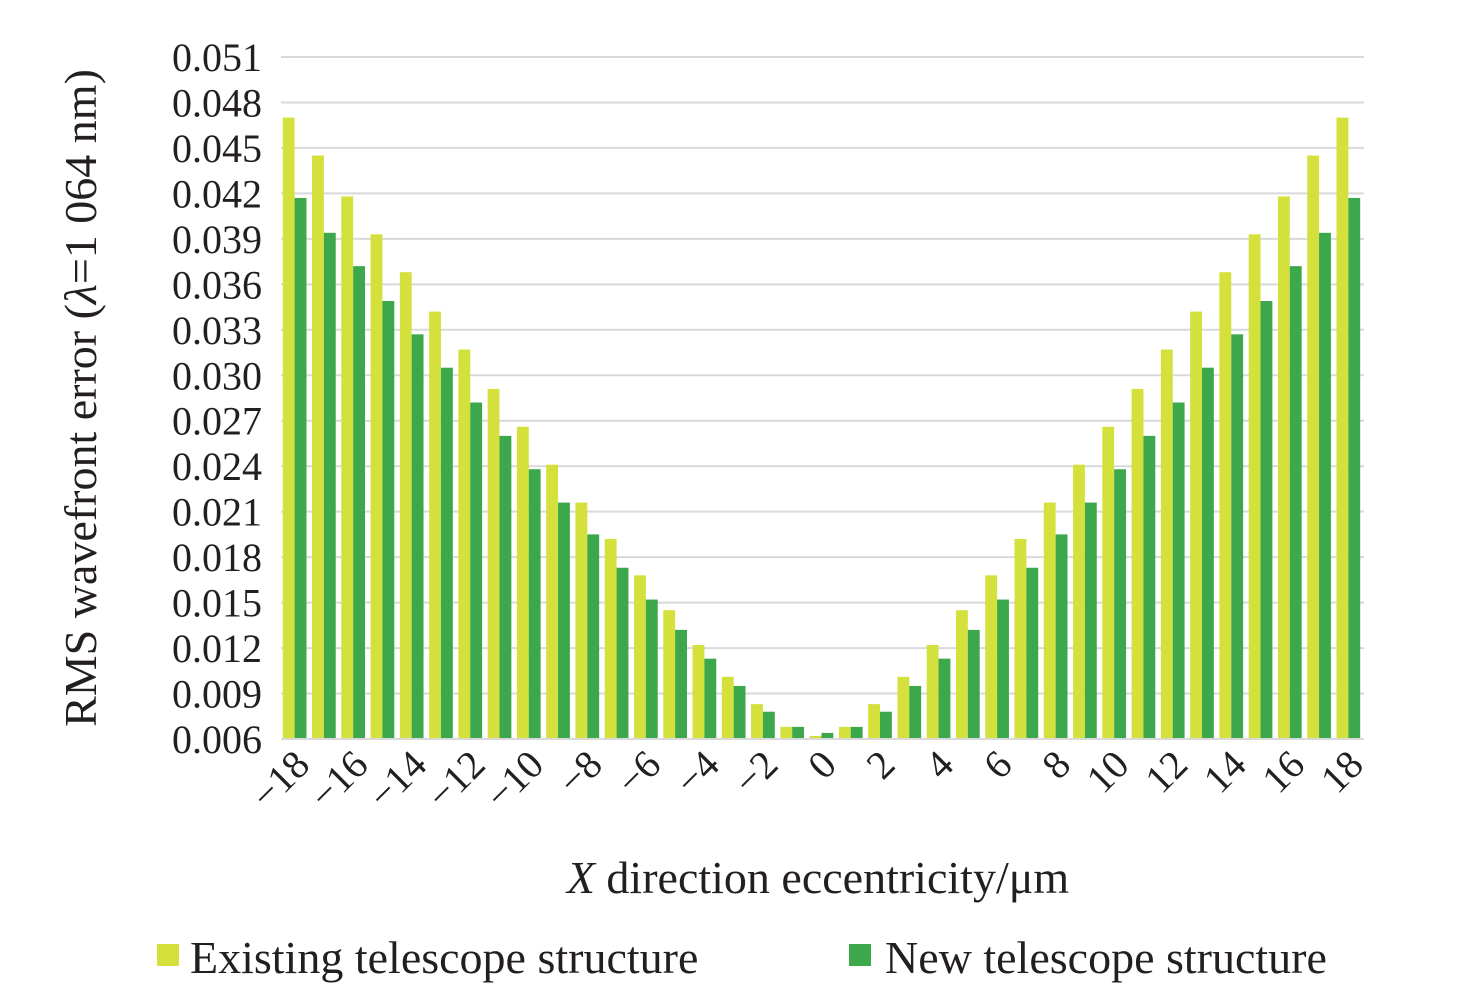 This screenshot has width=1476, height=991. What do you see at coordinates (1225, 772) in the screenshot?
I see `x-tick-label: 14` at bounding box center [1225, 772].